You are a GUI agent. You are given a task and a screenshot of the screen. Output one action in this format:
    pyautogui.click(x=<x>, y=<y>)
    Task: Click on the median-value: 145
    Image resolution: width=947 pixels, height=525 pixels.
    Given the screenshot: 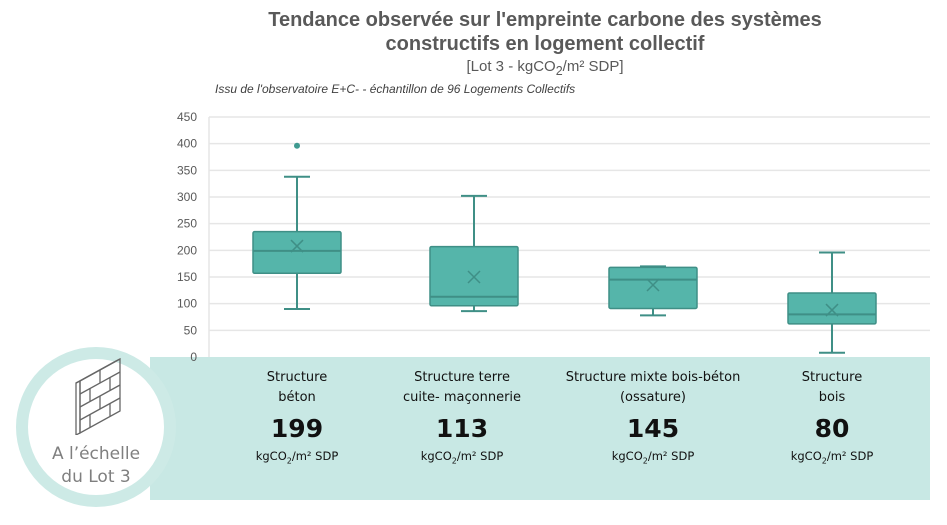 What is the action you would take?
    pyautogui.click(x=653, y=428)
    